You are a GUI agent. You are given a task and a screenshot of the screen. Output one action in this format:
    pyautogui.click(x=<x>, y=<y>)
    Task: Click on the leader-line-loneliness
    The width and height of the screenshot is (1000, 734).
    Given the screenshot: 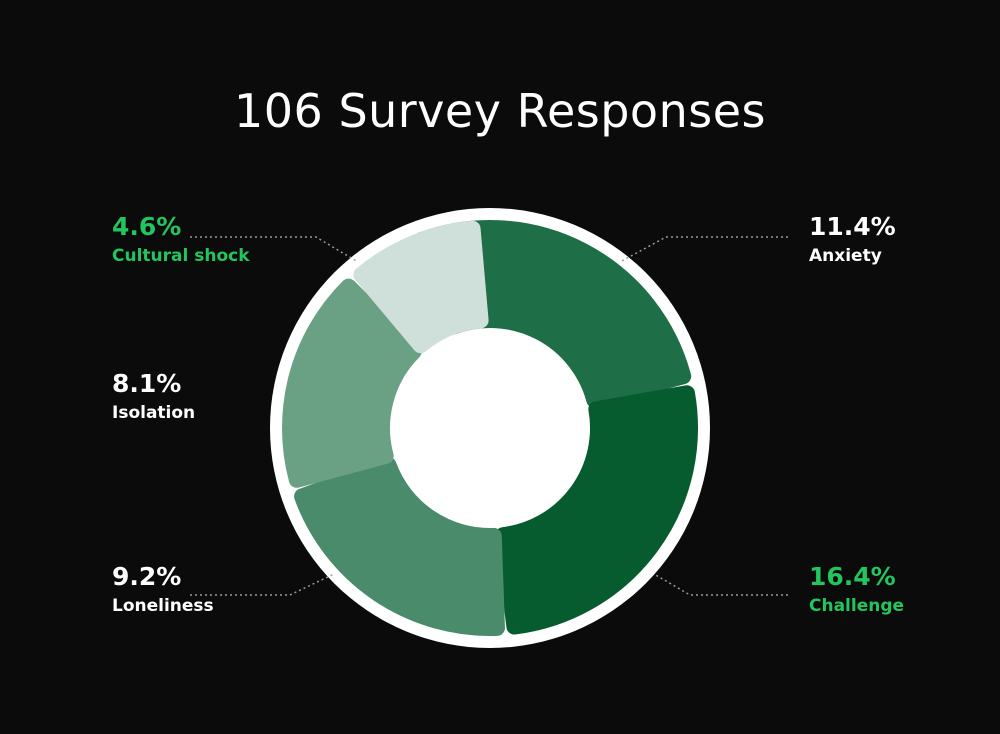 What is the action you would take?
    pyautogui.click(x=262, y=584)
    